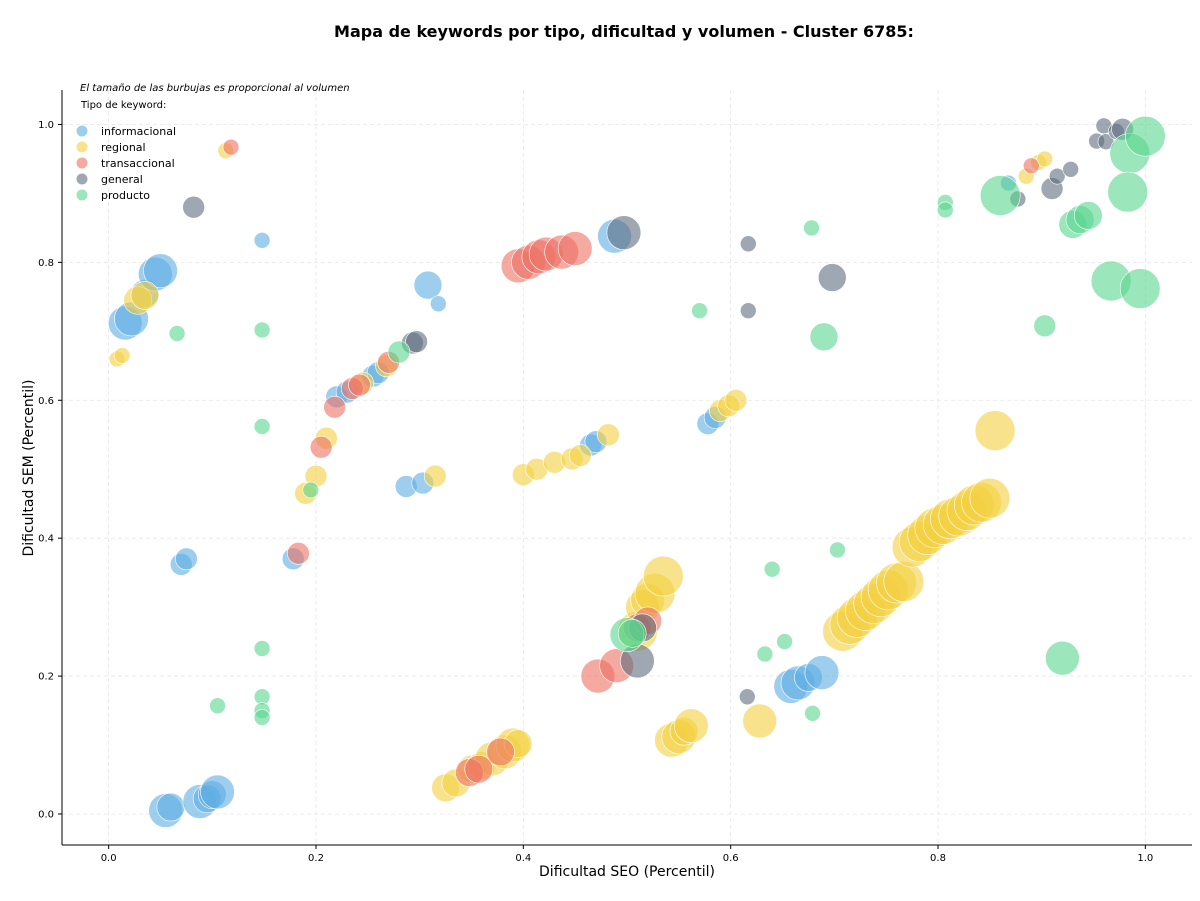  Describe the element at coordinates (123, 105) in the screenshot. I see `legend-title: Tipo de keyword:` at that location.